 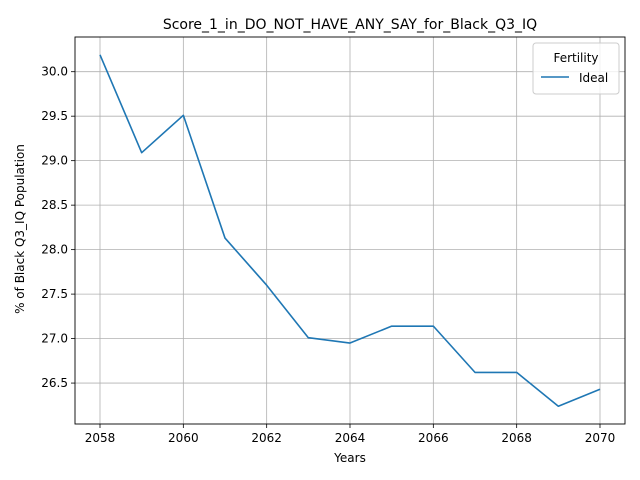 I want to click on y-tick-label: 29.0, so click(x=54, y=161).